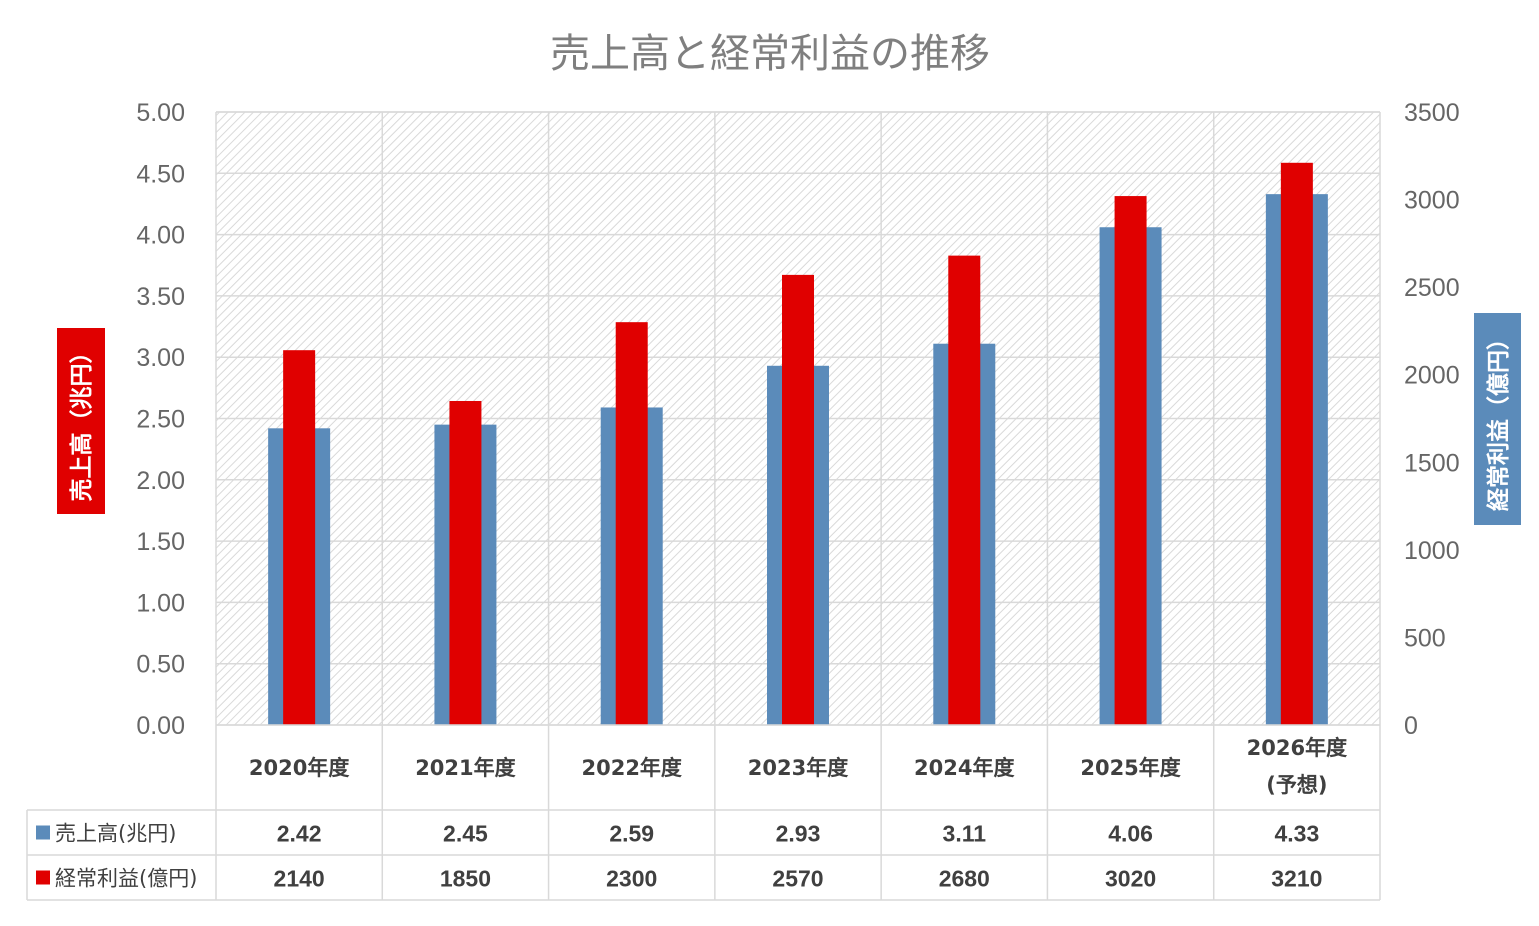  I want to click on data-label: 4.33, so click(1296, 834).